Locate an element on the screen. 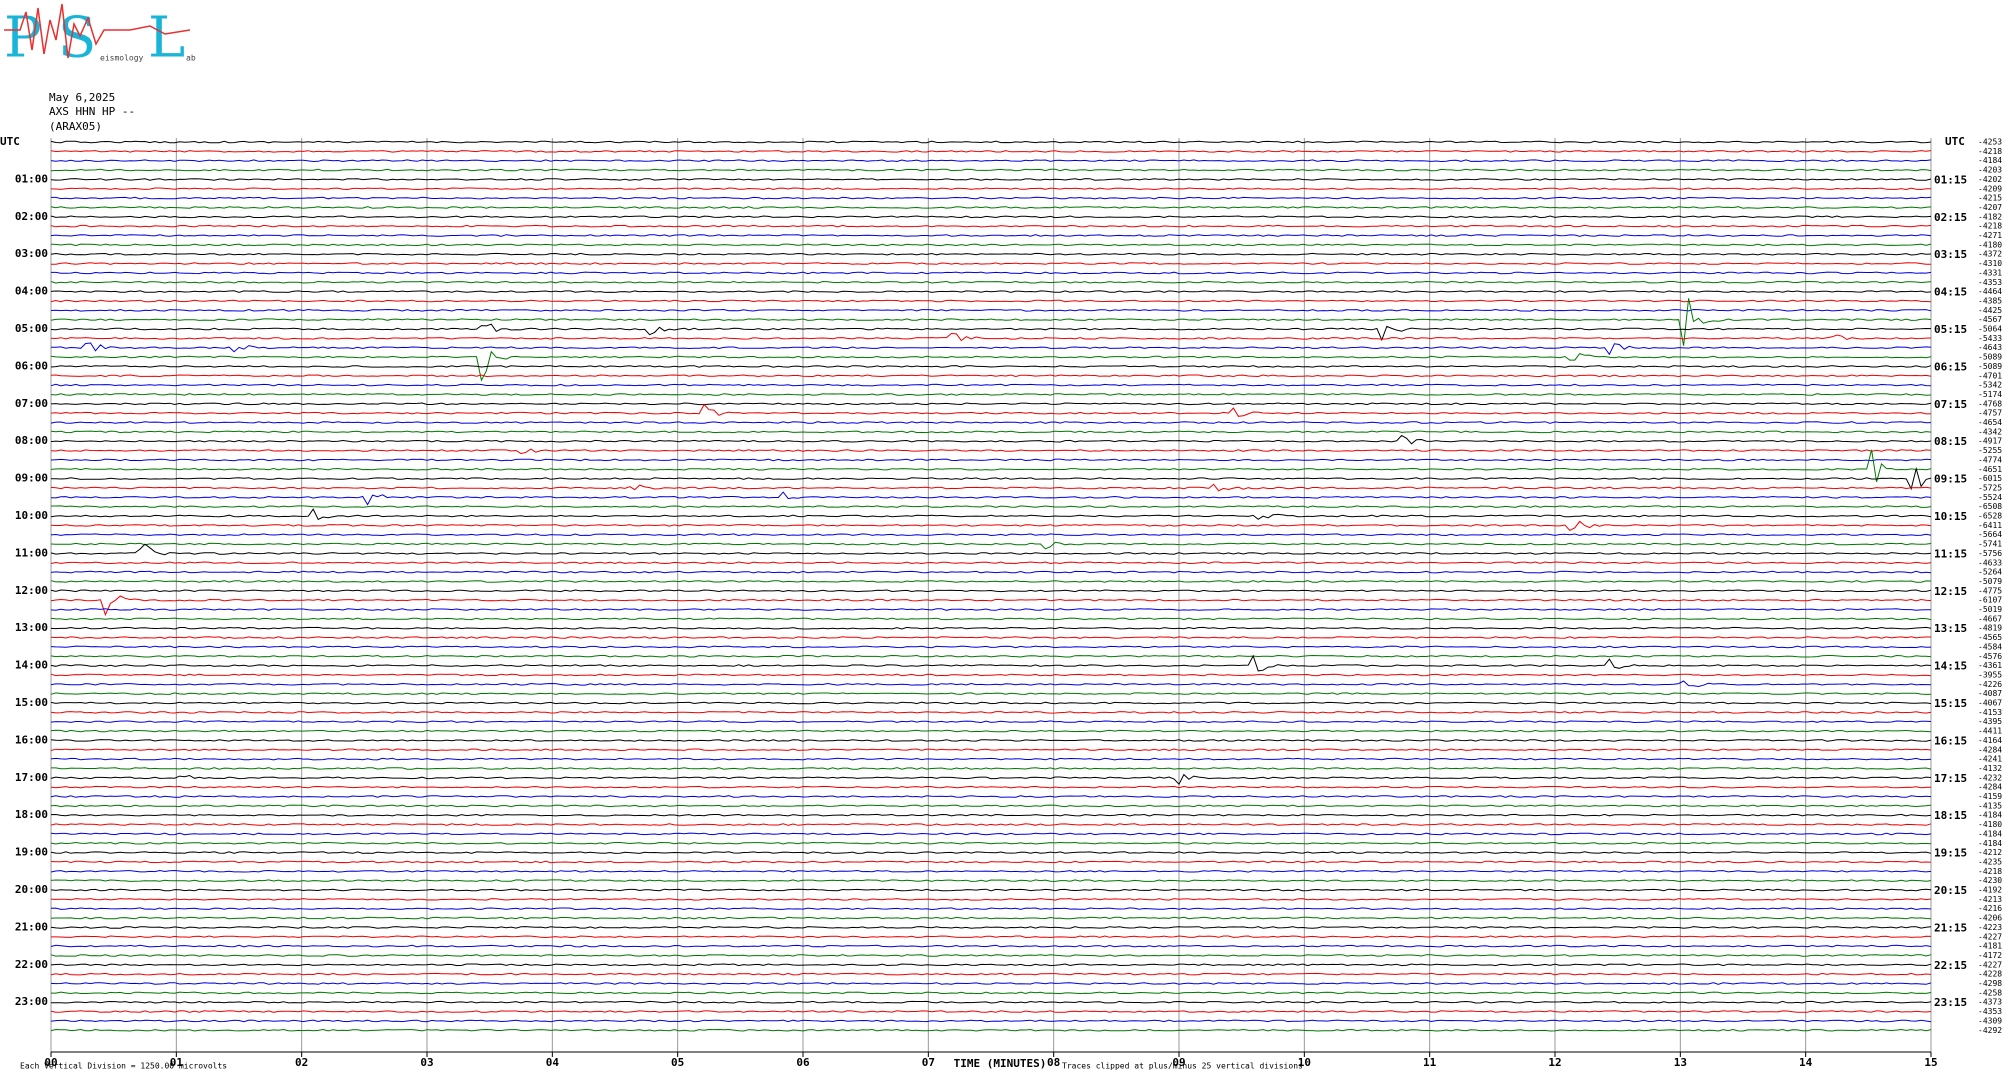  trace-offset: -4184 is located at coordinates (1990, 833).